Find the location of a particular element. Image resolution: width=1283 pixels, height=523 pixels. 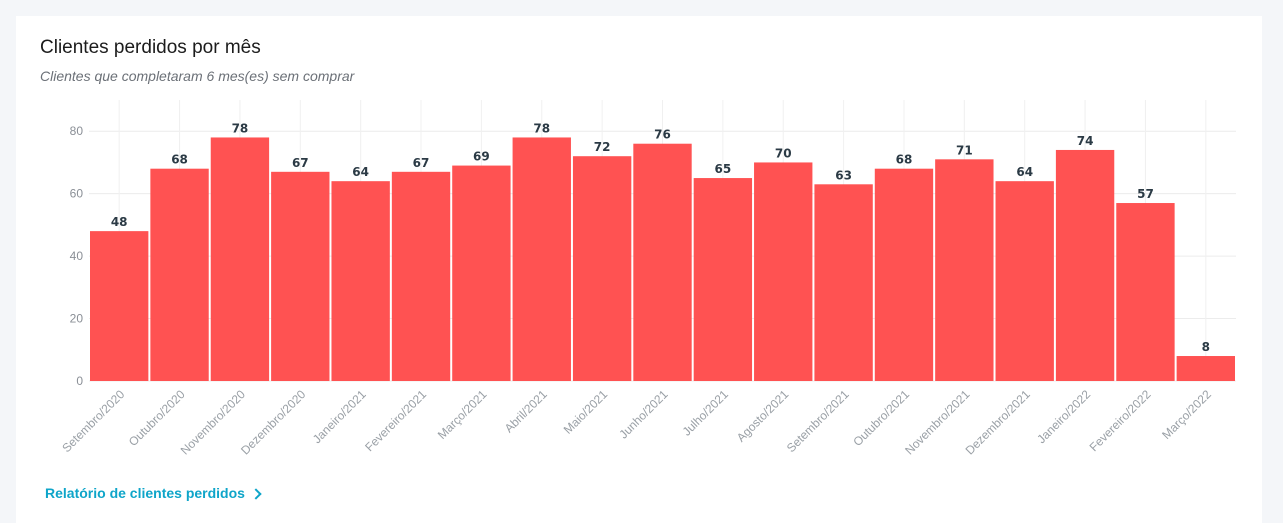

x-tick-label: Agosto/2021 is located at coordinates (763, 416).